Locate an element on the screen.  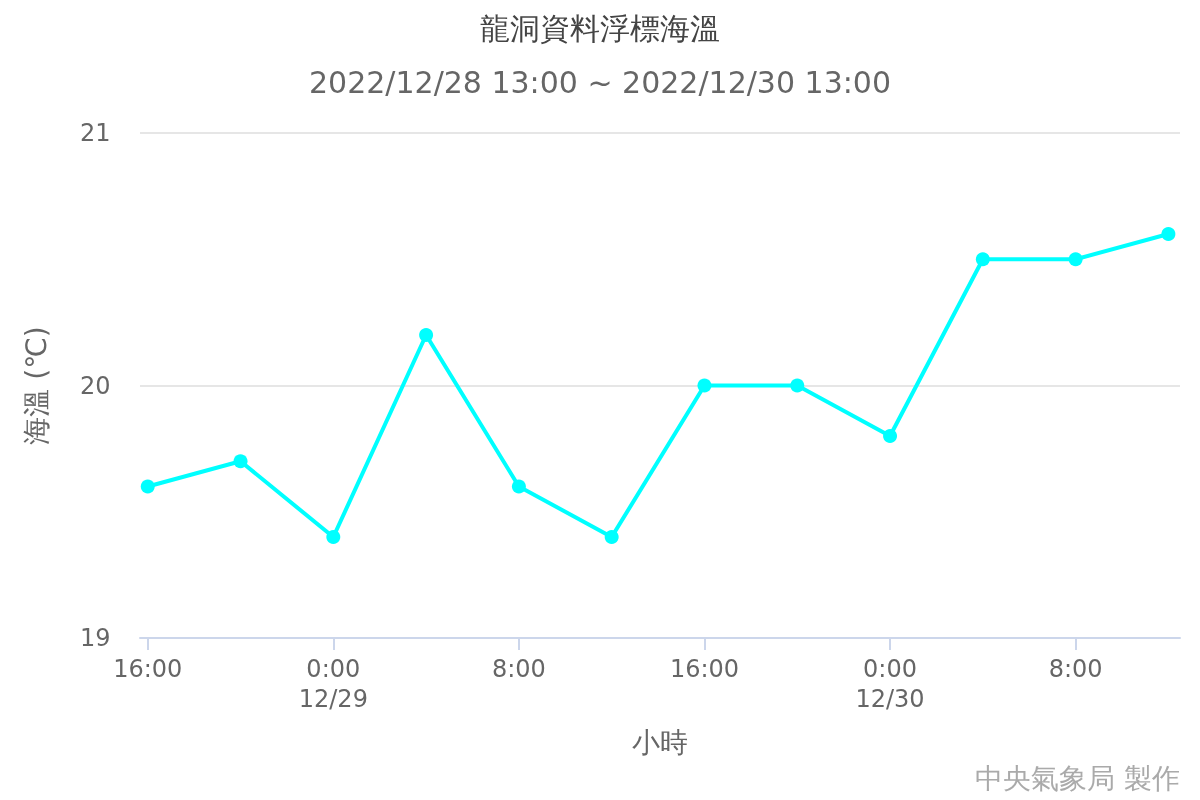
y-axis-title: 海溫 (℃) is located at coordinates (36, 385).